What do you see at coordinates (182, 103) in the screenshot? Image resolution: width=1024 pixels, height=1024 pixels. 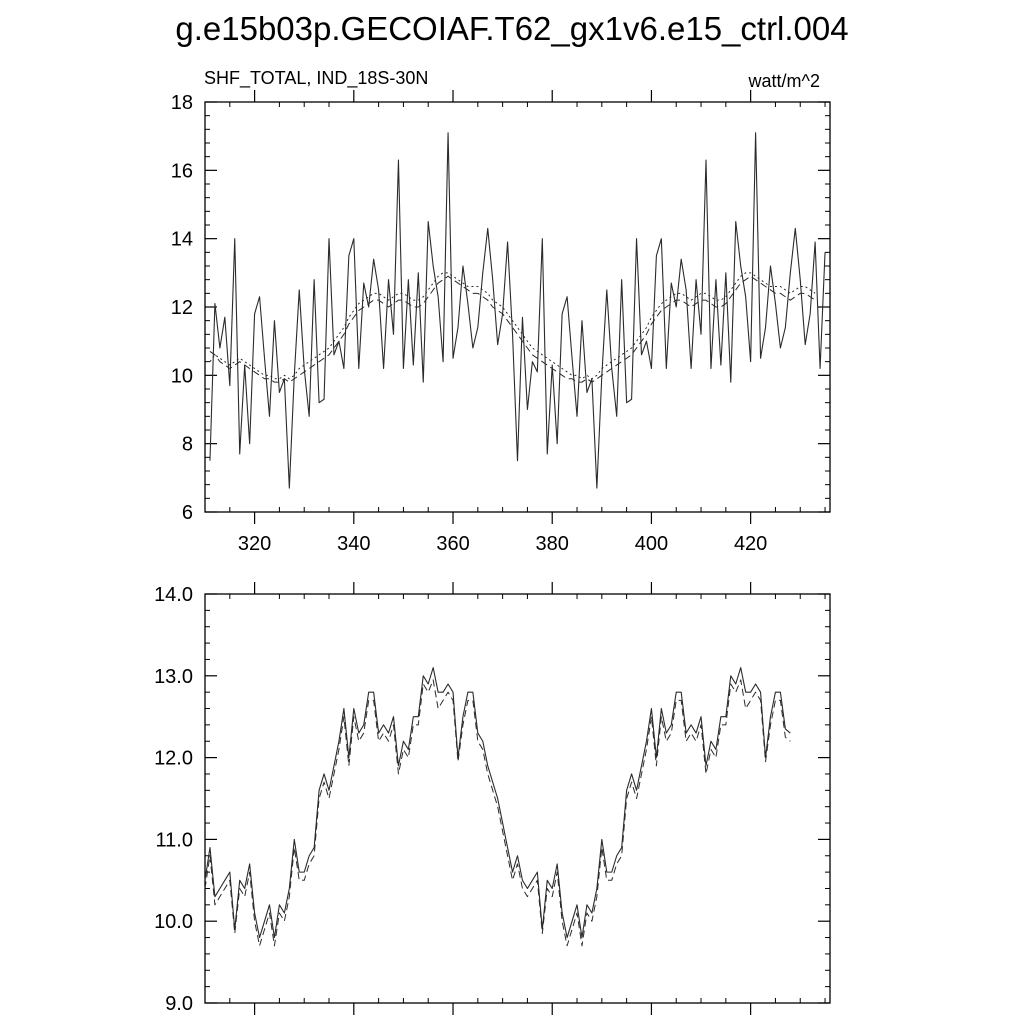 I see `top-panel-y-tick-label: 18` at bounding box center [182, 103].